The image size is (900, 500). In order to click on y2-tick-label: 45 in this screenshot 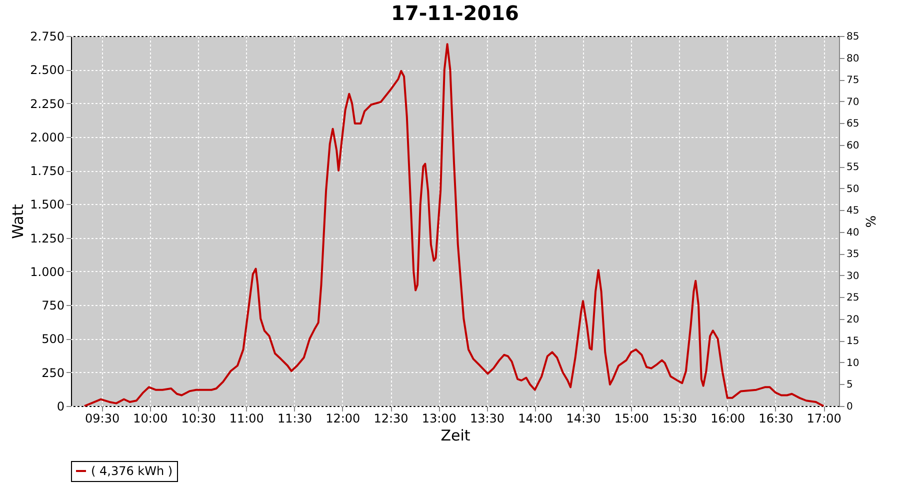, I will do `click(853, 211)`.